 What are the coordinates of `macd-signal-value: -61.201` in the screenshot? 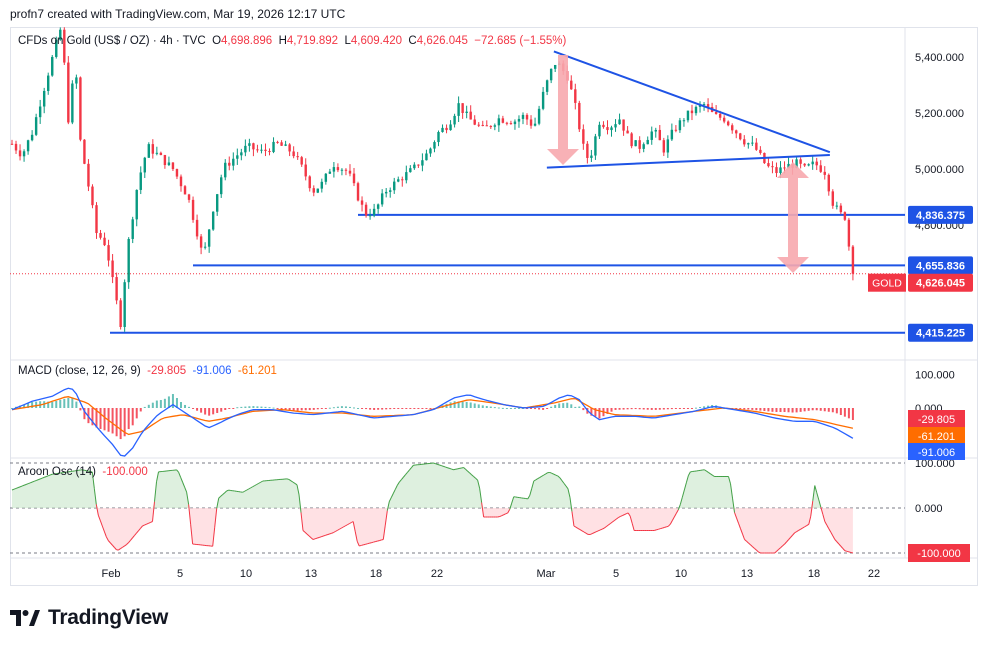 It's located at (257, 371).